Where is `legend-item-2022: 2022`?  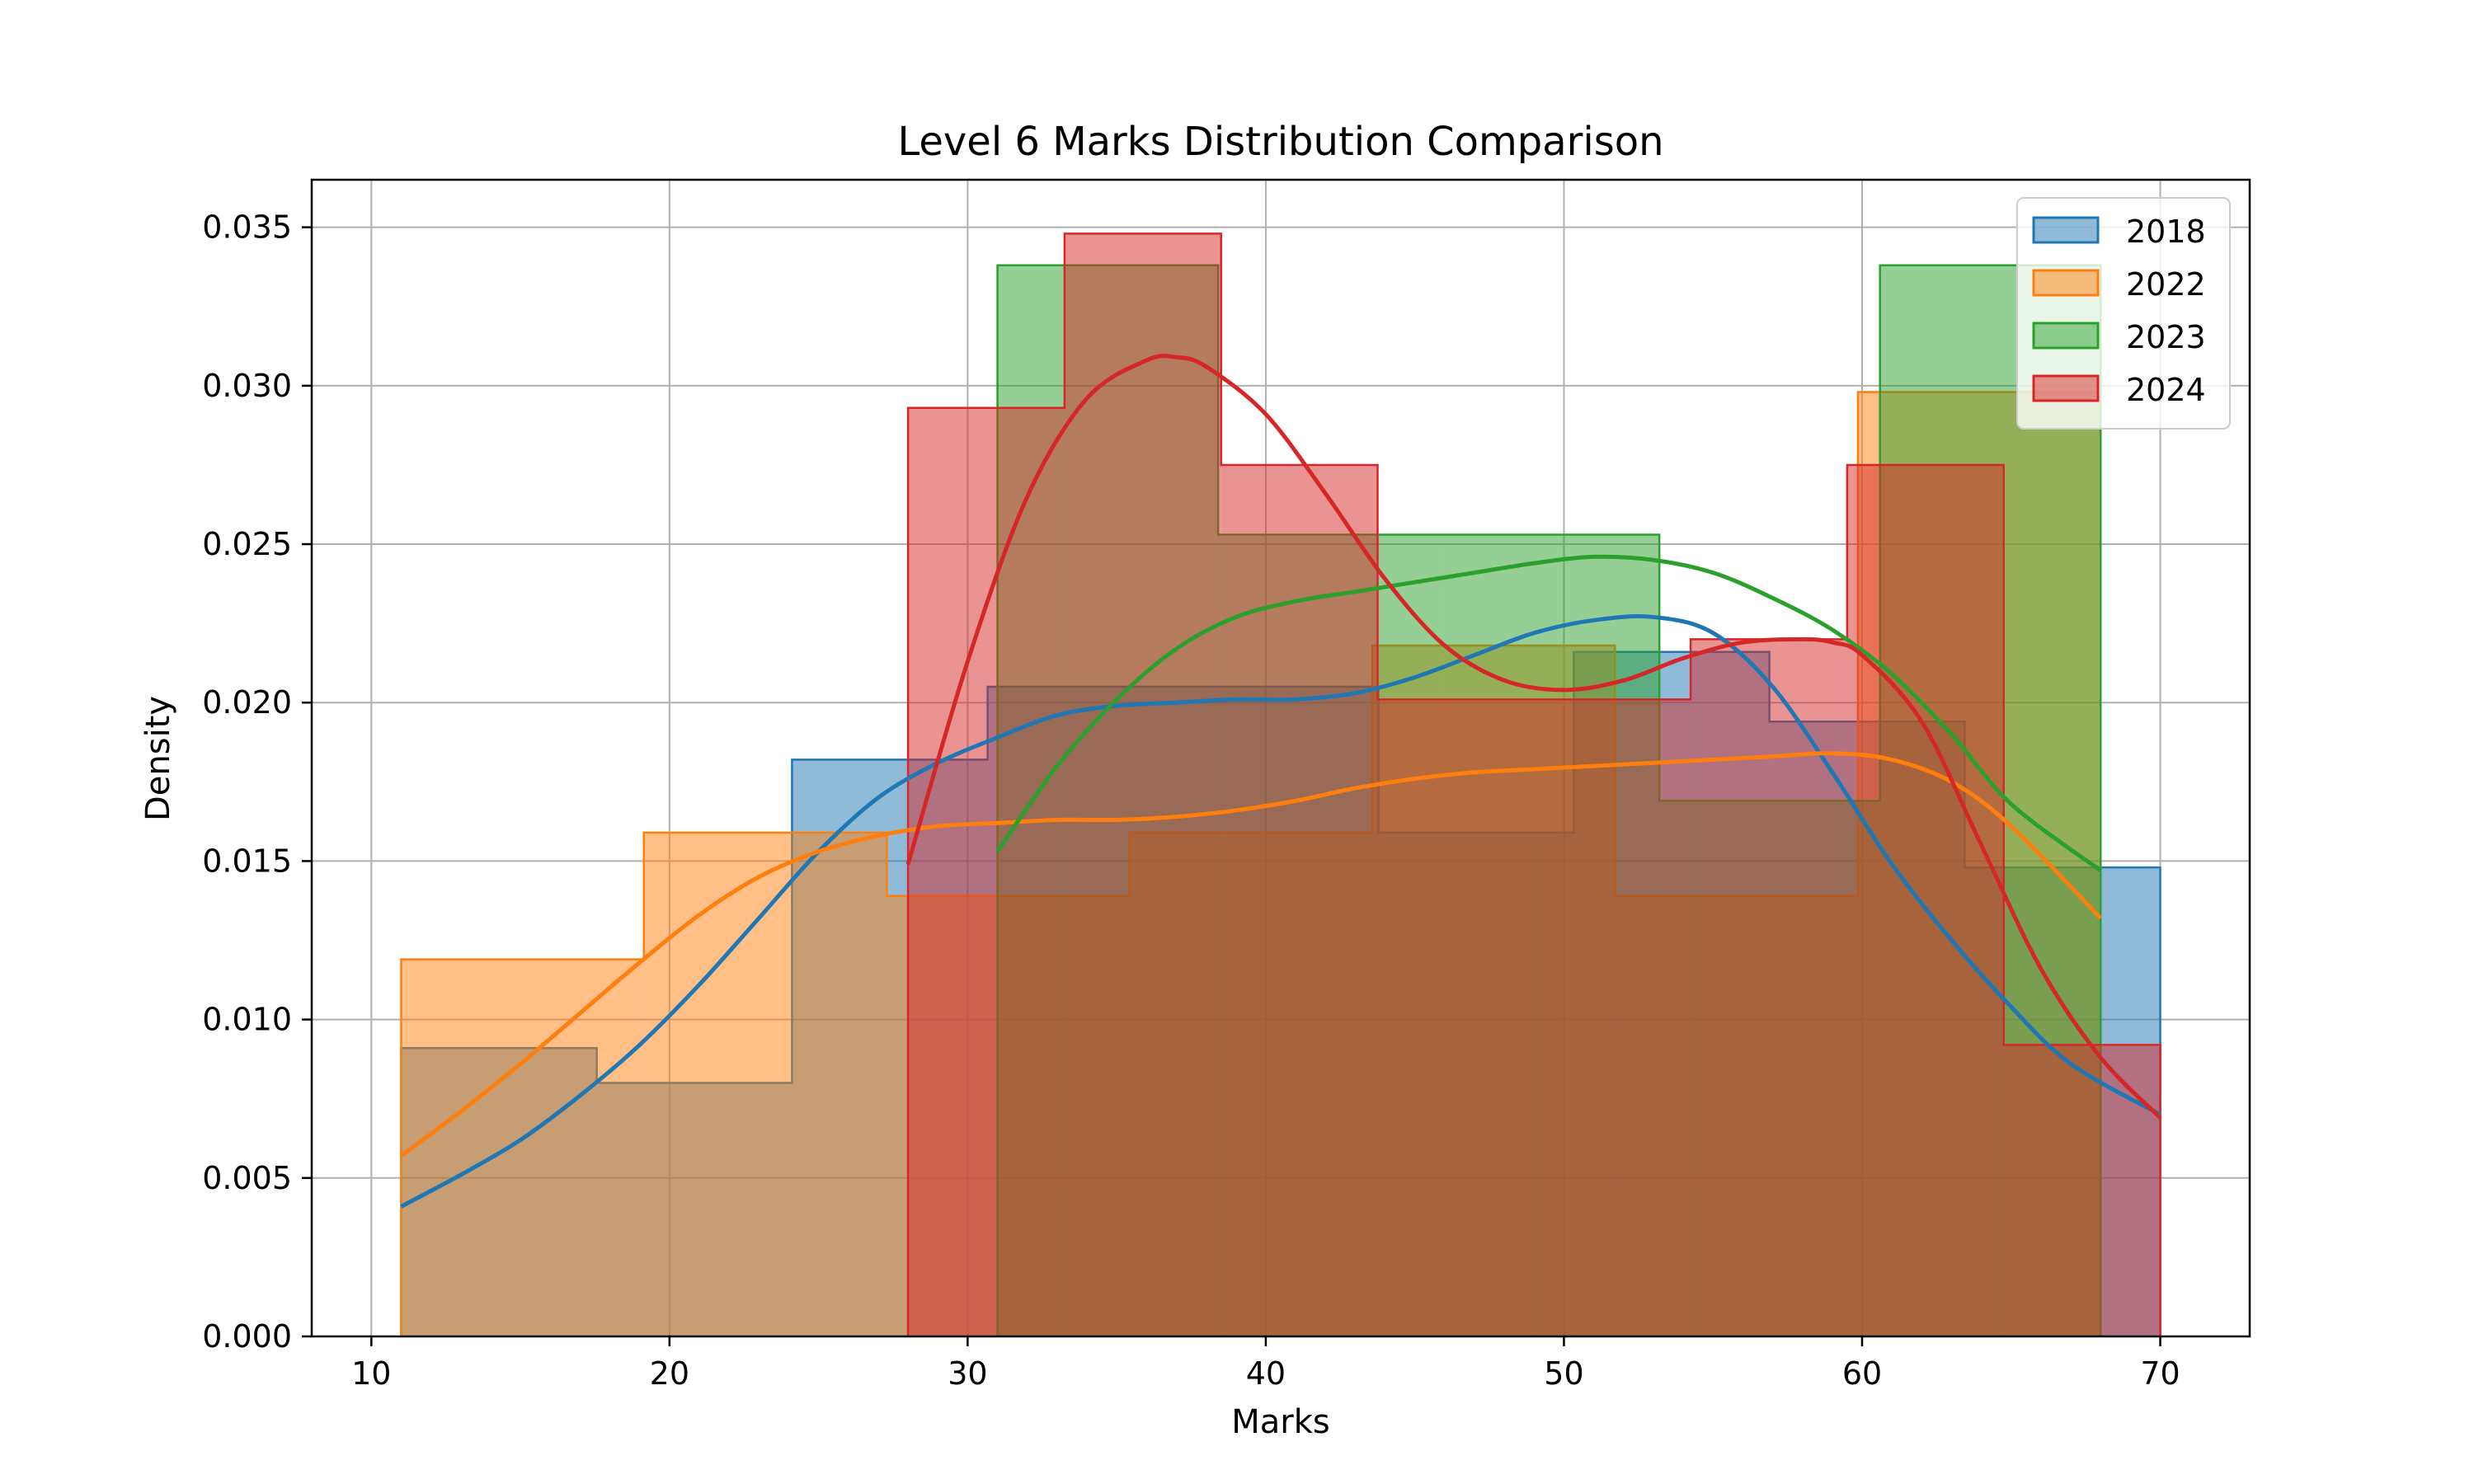 legend-item-2022: 2022 is located at coordinates (2119, 284).